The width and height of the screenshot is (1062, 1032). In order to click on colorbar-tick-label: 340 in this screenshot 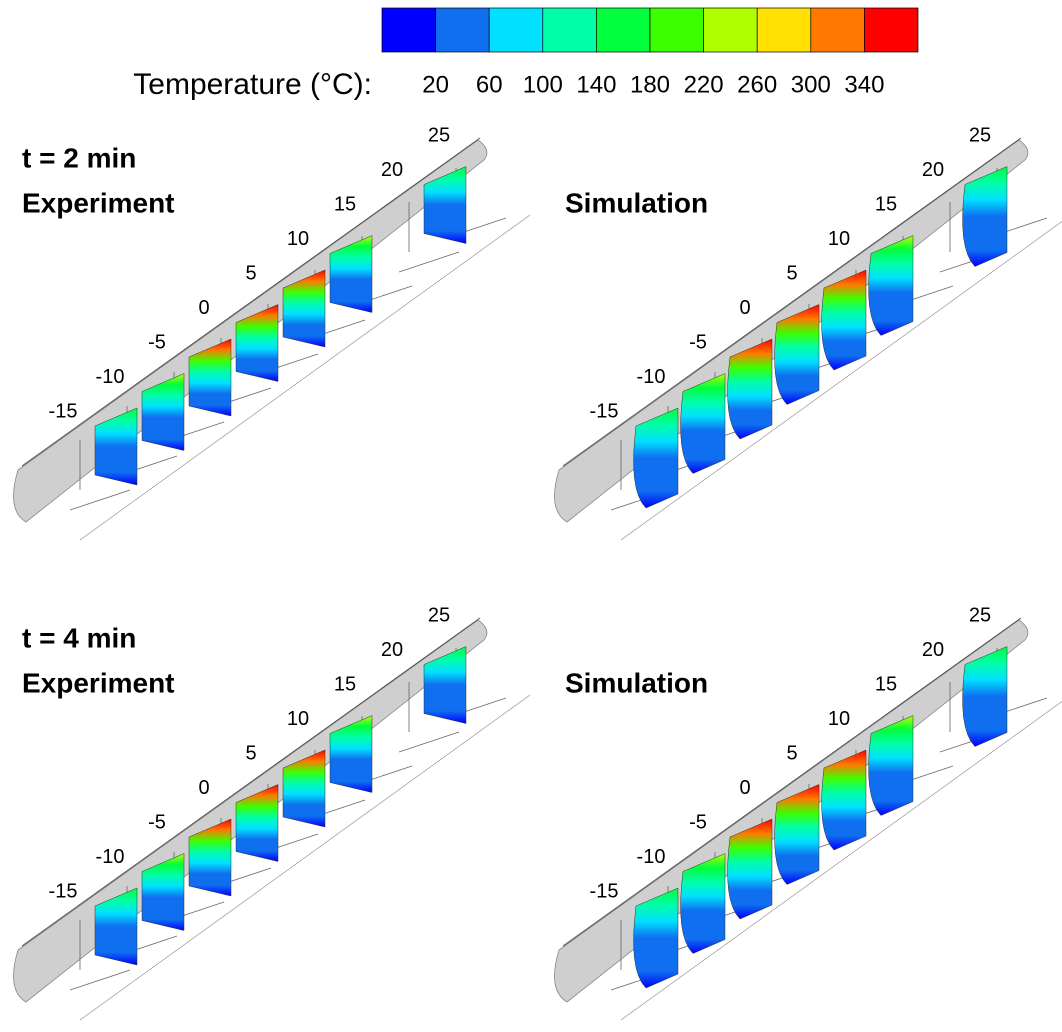, I will do `click(864, 84)`.